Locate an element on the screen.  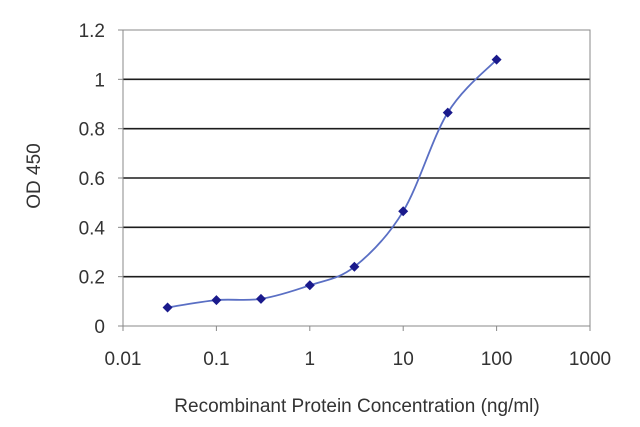
y-tick-label-2: 0.4 is located at coordinates (92, 228).